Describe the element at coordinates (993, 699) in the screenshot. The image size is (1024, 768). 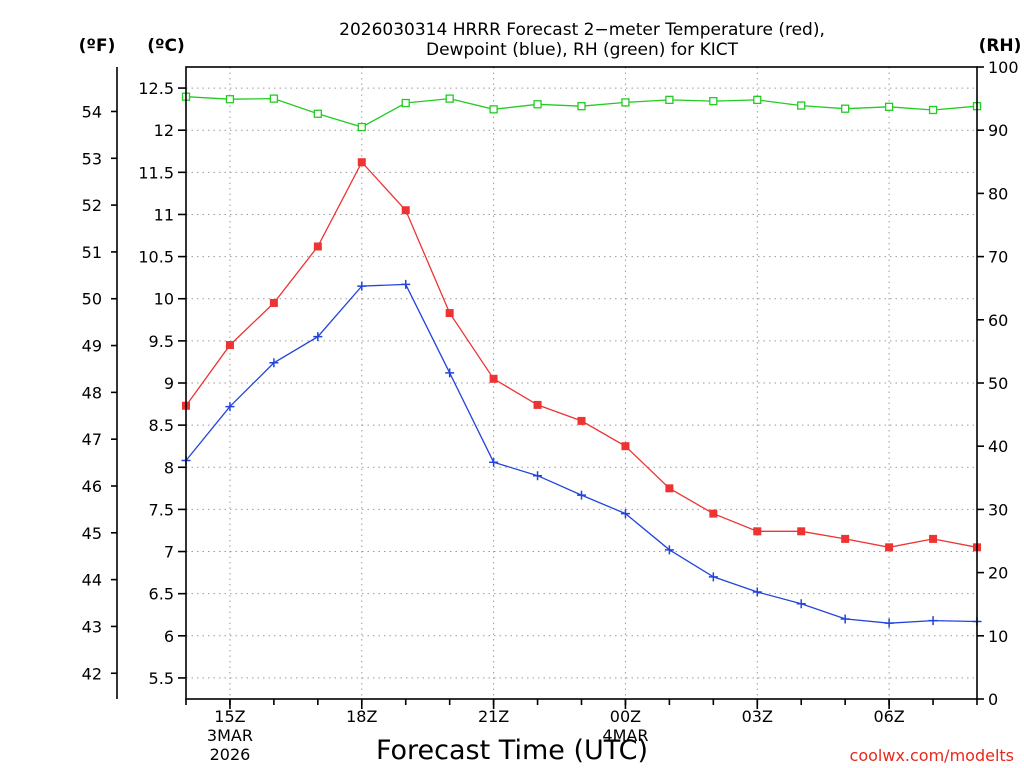
I see `rh-tick-label: 0` at that location.